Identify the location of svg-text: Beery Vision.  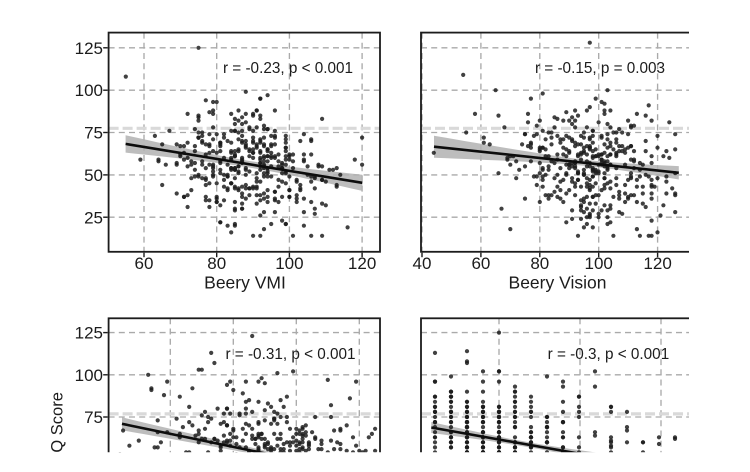
(558, 283).